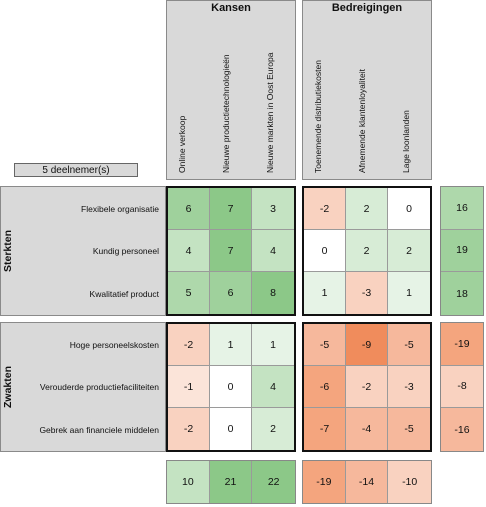 The width and height of the screenshot is (486, 507). I want to click on total-cell: -8, so click(462, 387).